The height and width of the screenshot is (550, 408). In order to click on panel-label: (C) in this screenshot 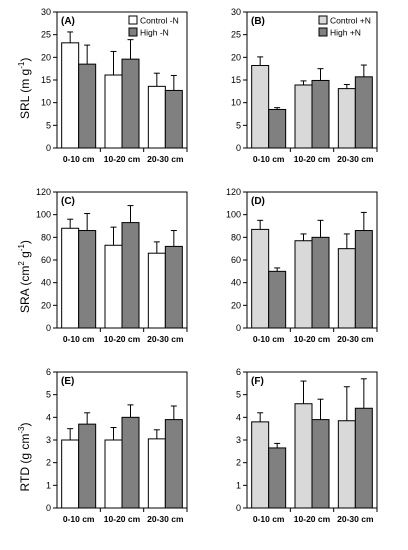, I will do `click(68, 201)`.